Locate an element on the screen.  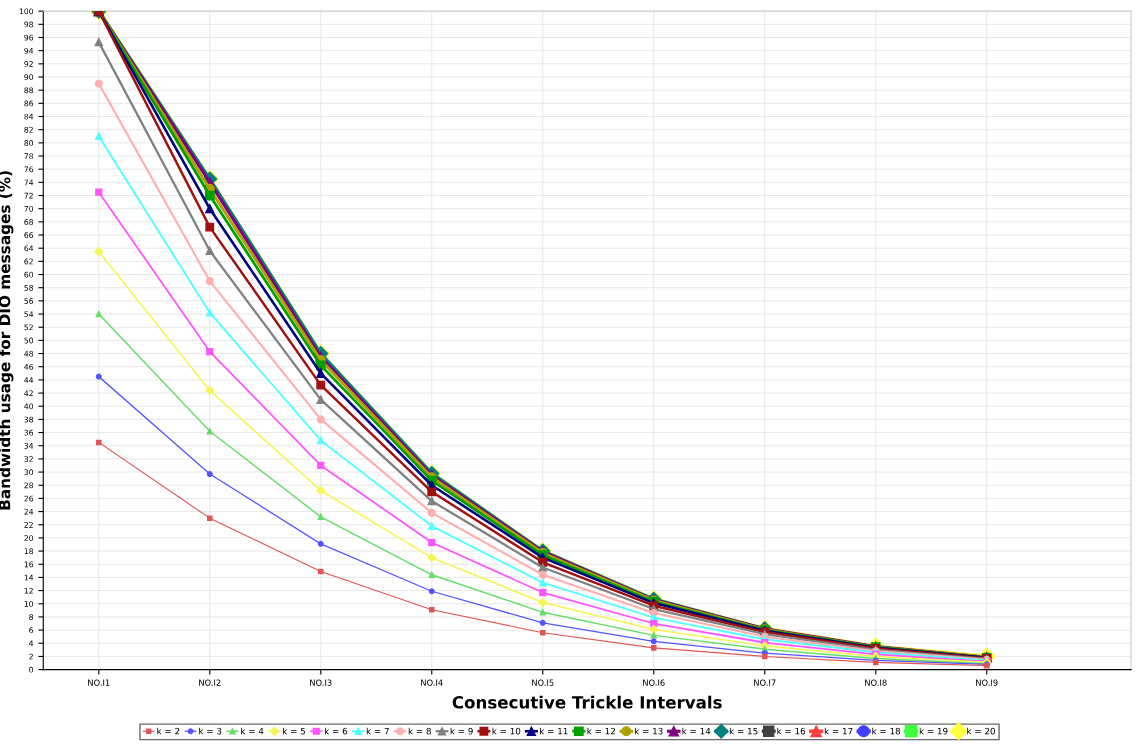
legend-label: k = 12 is located at coordinates (601, 731).